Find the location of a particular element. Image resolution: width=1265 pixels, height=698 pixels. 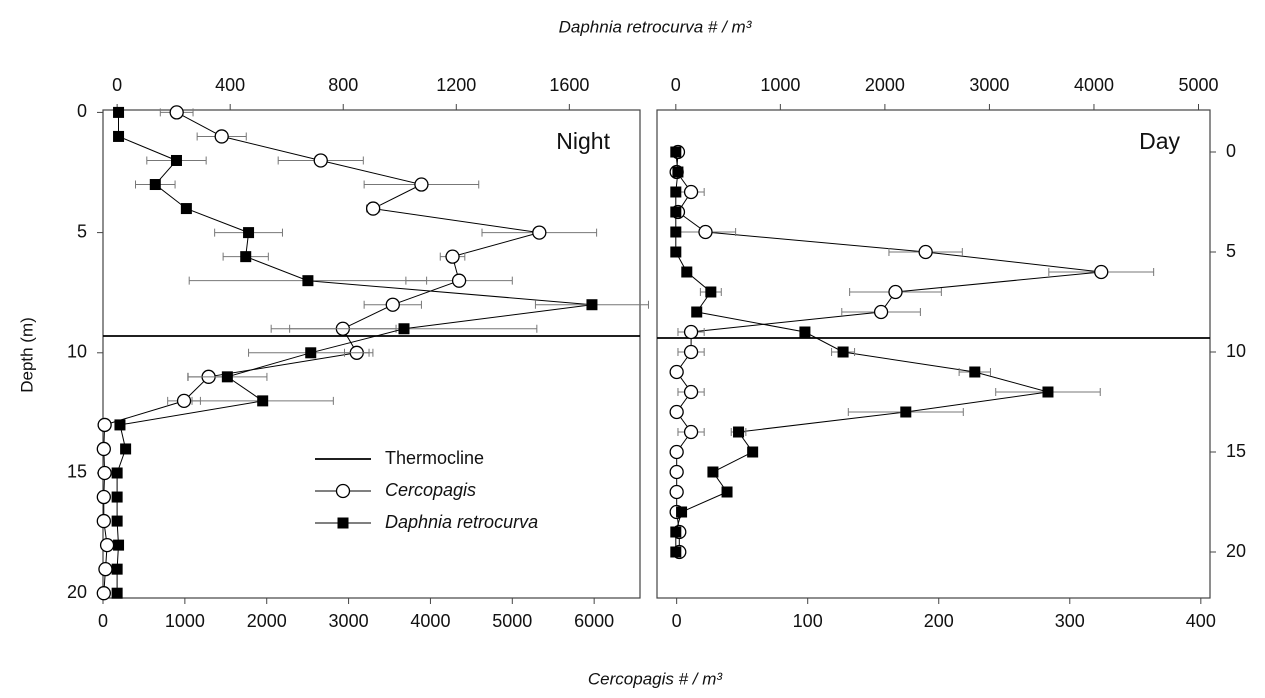

legend-label: Cercopagis is located at coordinates (430, 490).